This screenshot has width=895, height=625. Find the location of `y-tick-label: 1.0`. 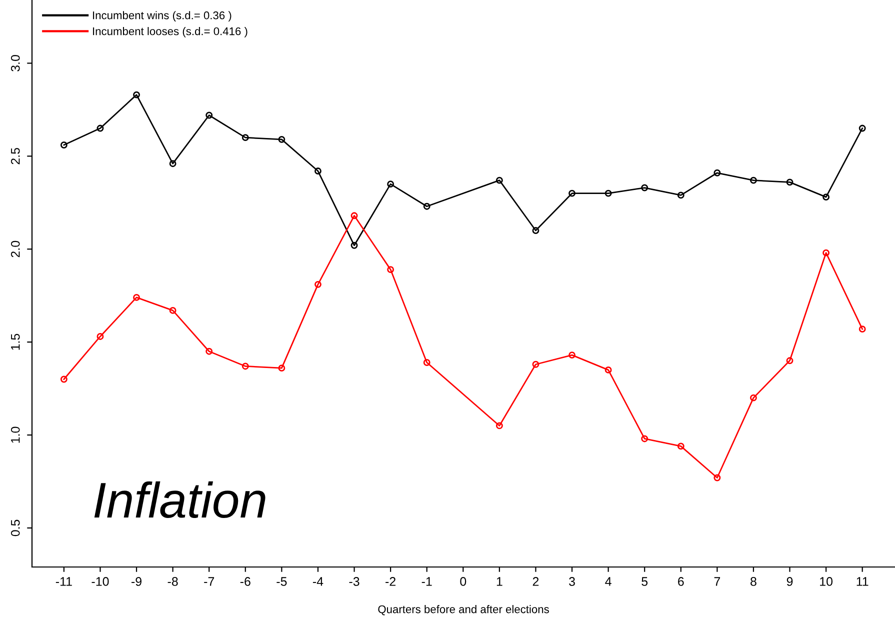

y-tick-label: 1.0 is located at coordinates (15, 434).